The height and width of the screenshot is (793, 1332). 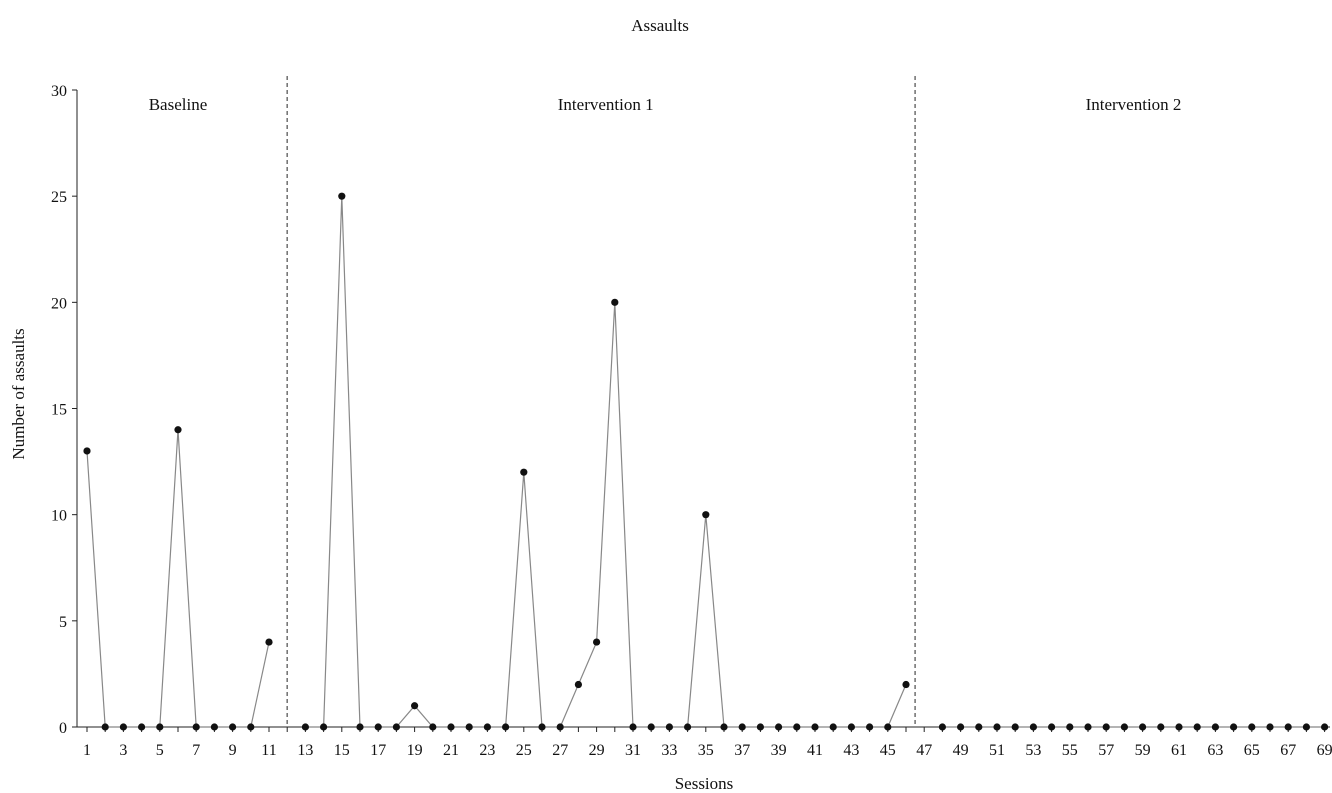 What do you see at coordinates (924, 750) in the screenshot?
I see `x-tick-label: 47` at bounding box center [924, 750].